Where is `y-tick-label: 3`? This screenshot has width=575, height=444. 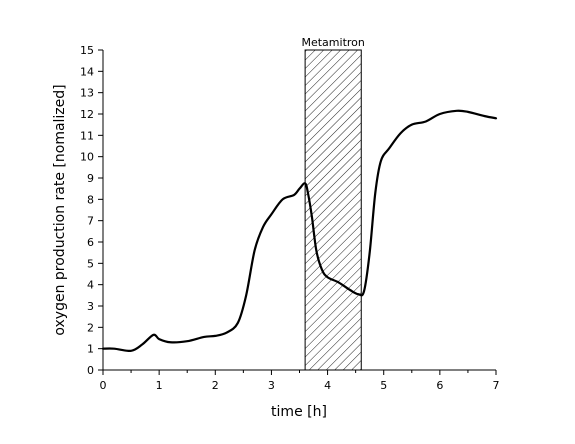
y-tick-label: 3 is located at coordinates (90, 306).